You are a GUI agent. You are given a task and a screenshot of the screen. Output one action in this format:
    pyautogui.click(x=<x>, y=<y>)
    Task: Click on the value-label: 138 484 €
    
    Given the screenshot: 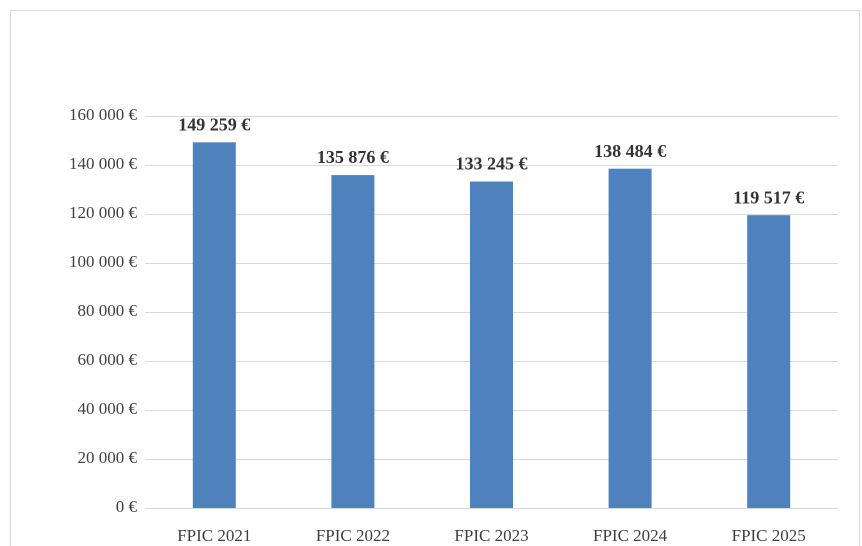 What is the action you would take?
    pyautogui.click(x=630, y=151)
    